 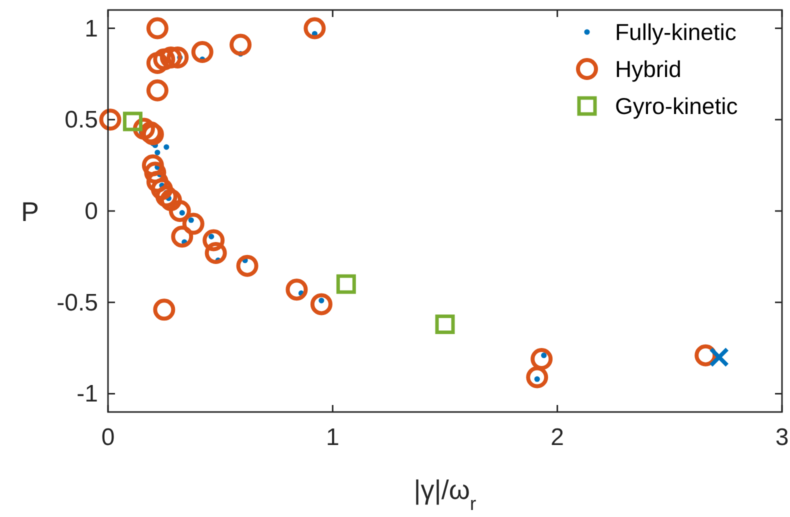 I want to click on y-tick-label: 0, so click(x=91, y=211).